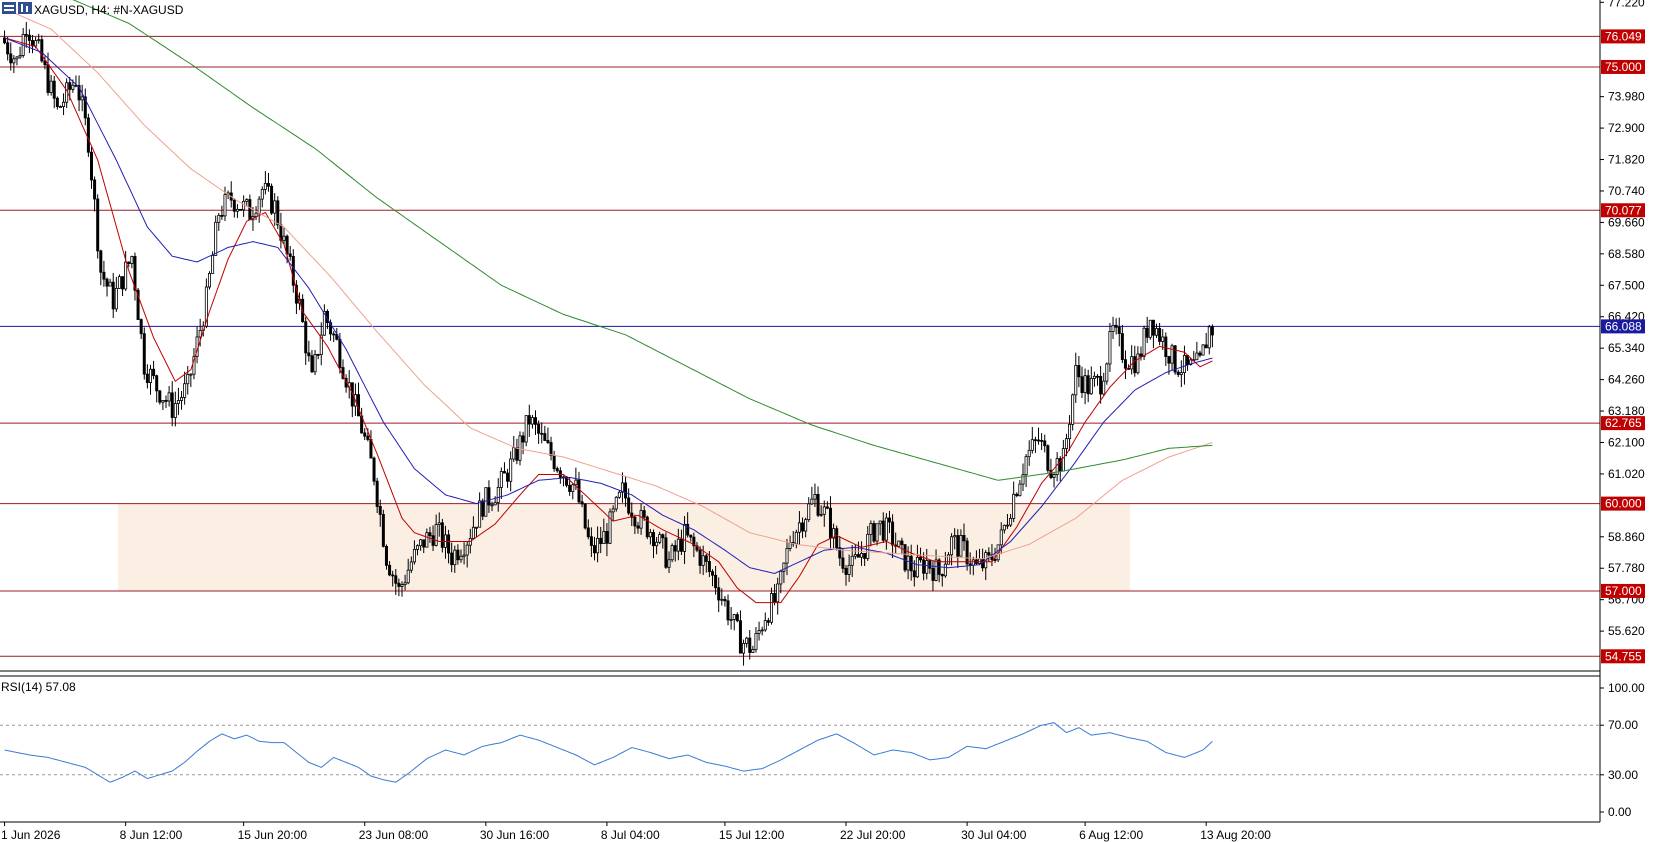  What do you see at coordinates (1626, 160) in the screenshot?
I see `price-tick-label: 71.820` at bounding box center [1626, 160].